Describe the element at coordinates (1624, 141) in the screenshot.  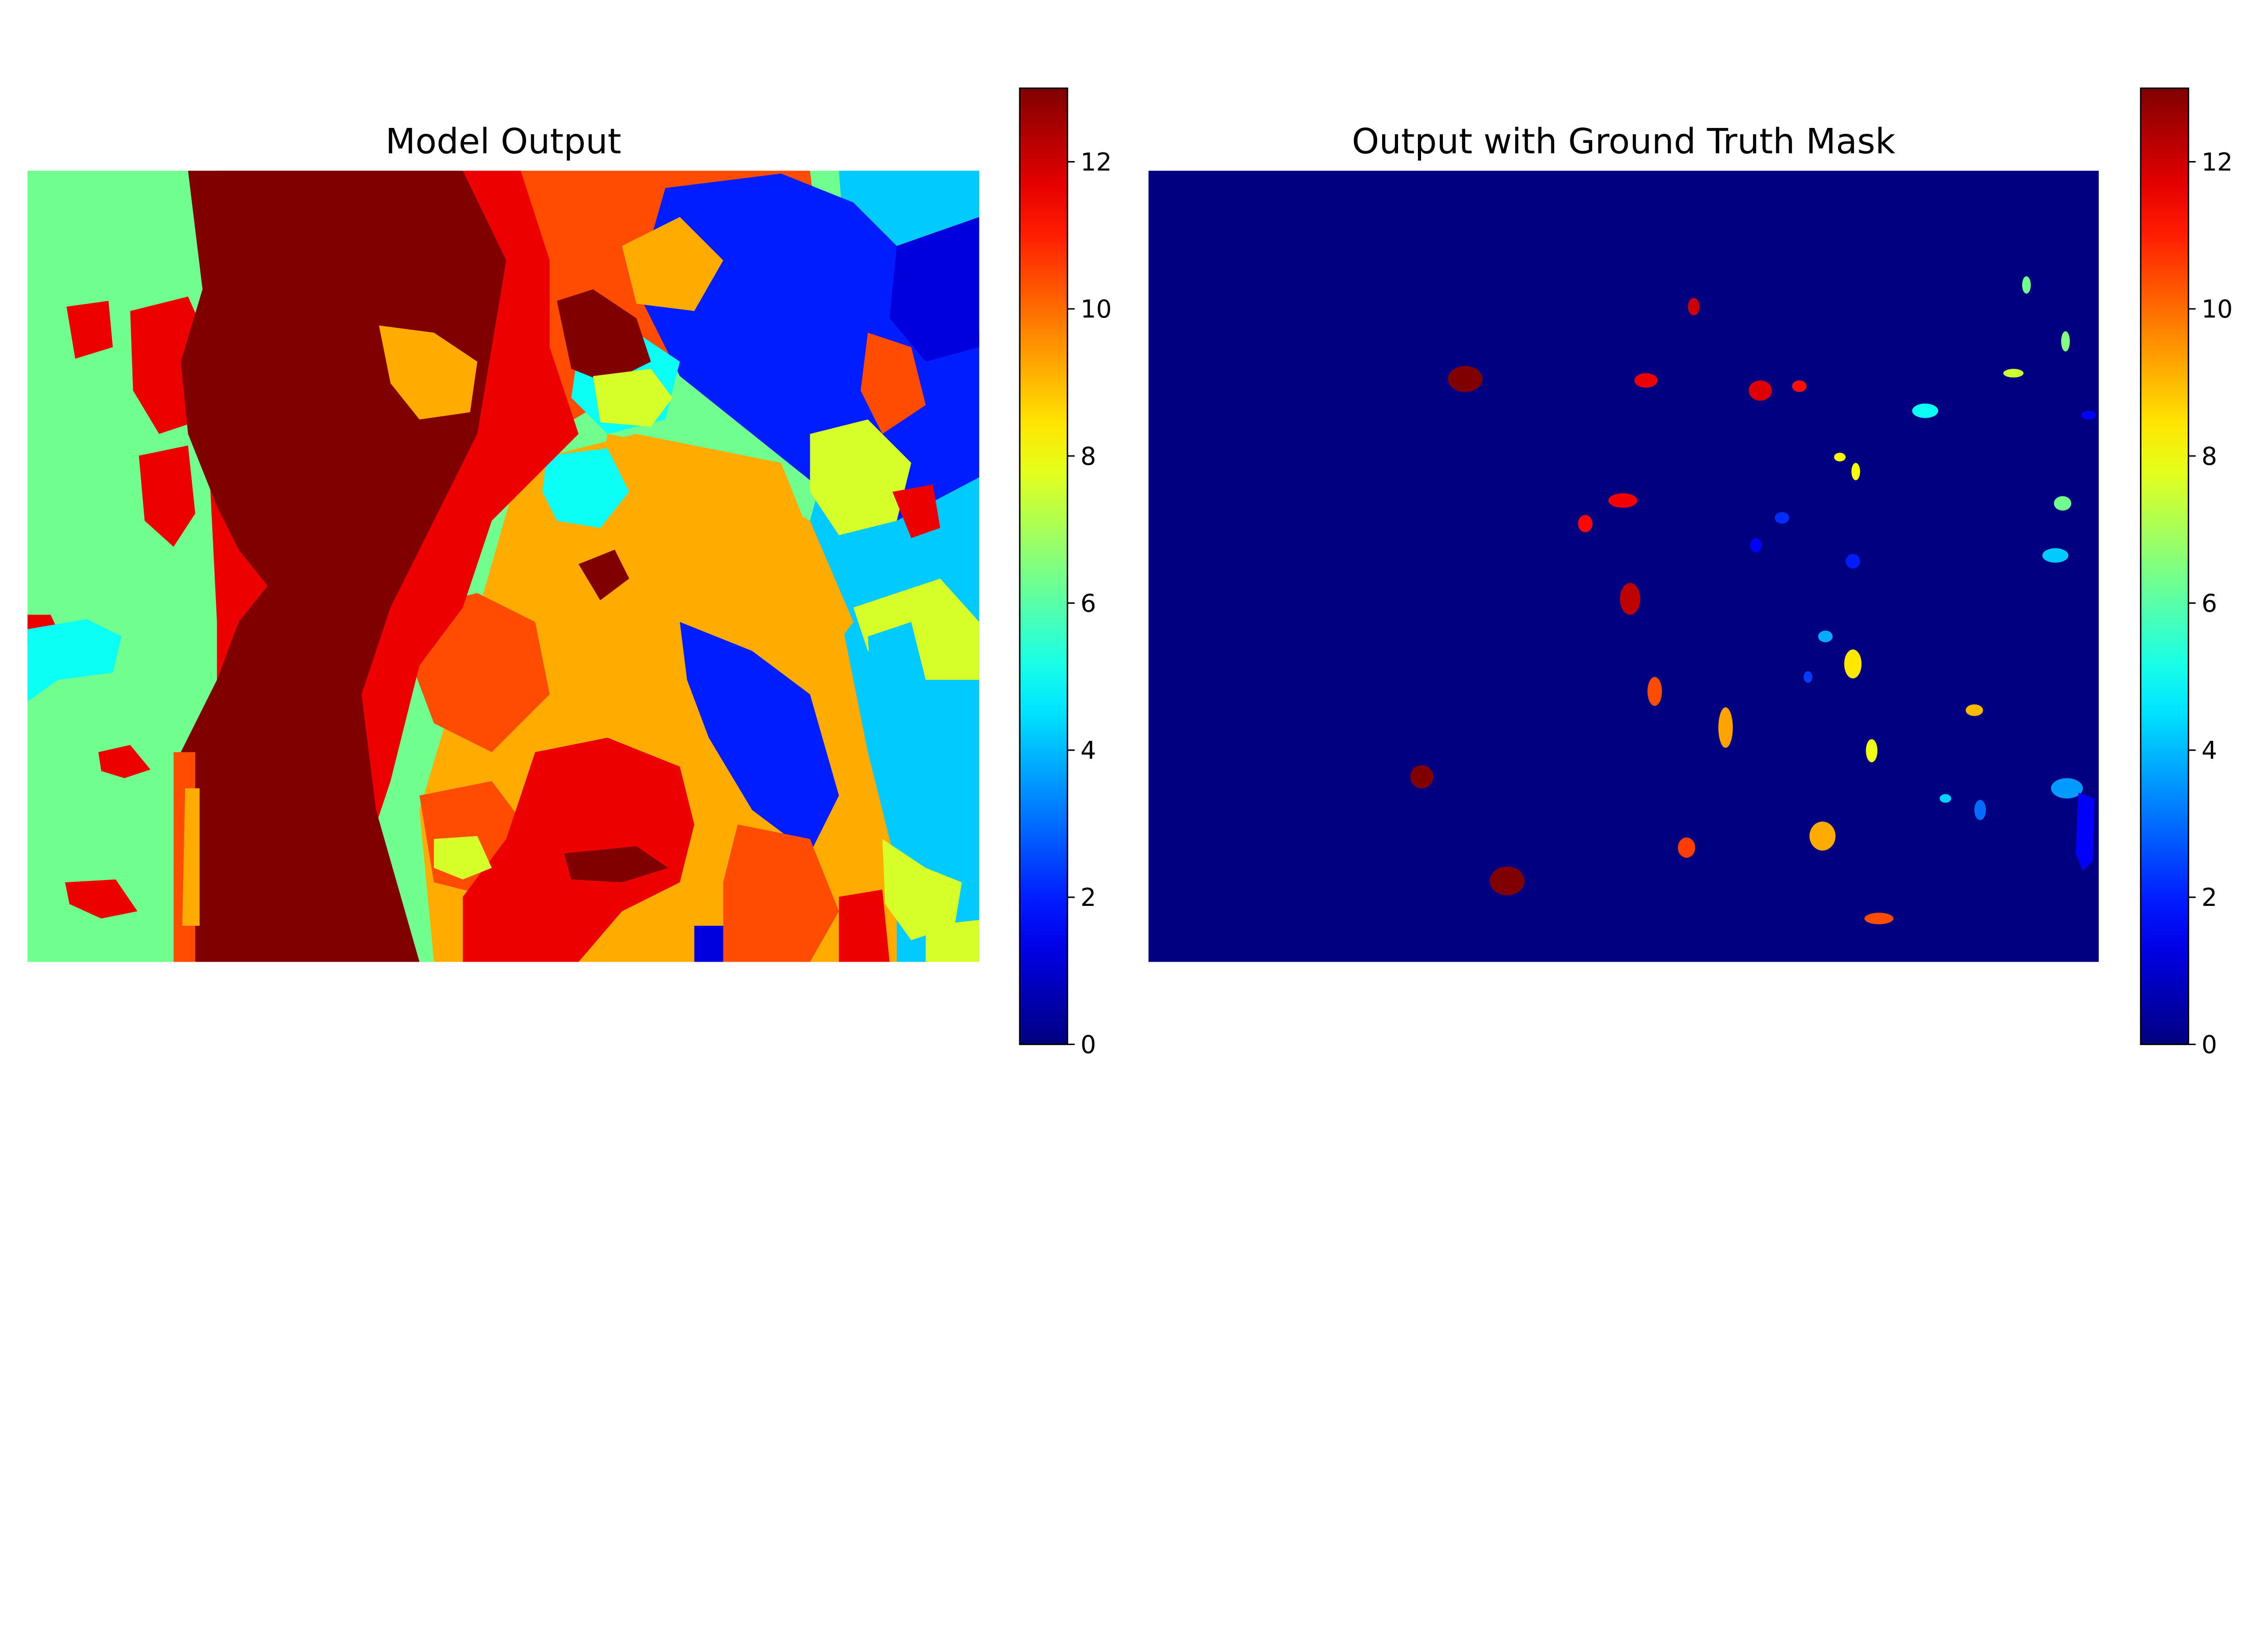
I see `right-panel-title: Output with Ground Truth Mask` at that location.